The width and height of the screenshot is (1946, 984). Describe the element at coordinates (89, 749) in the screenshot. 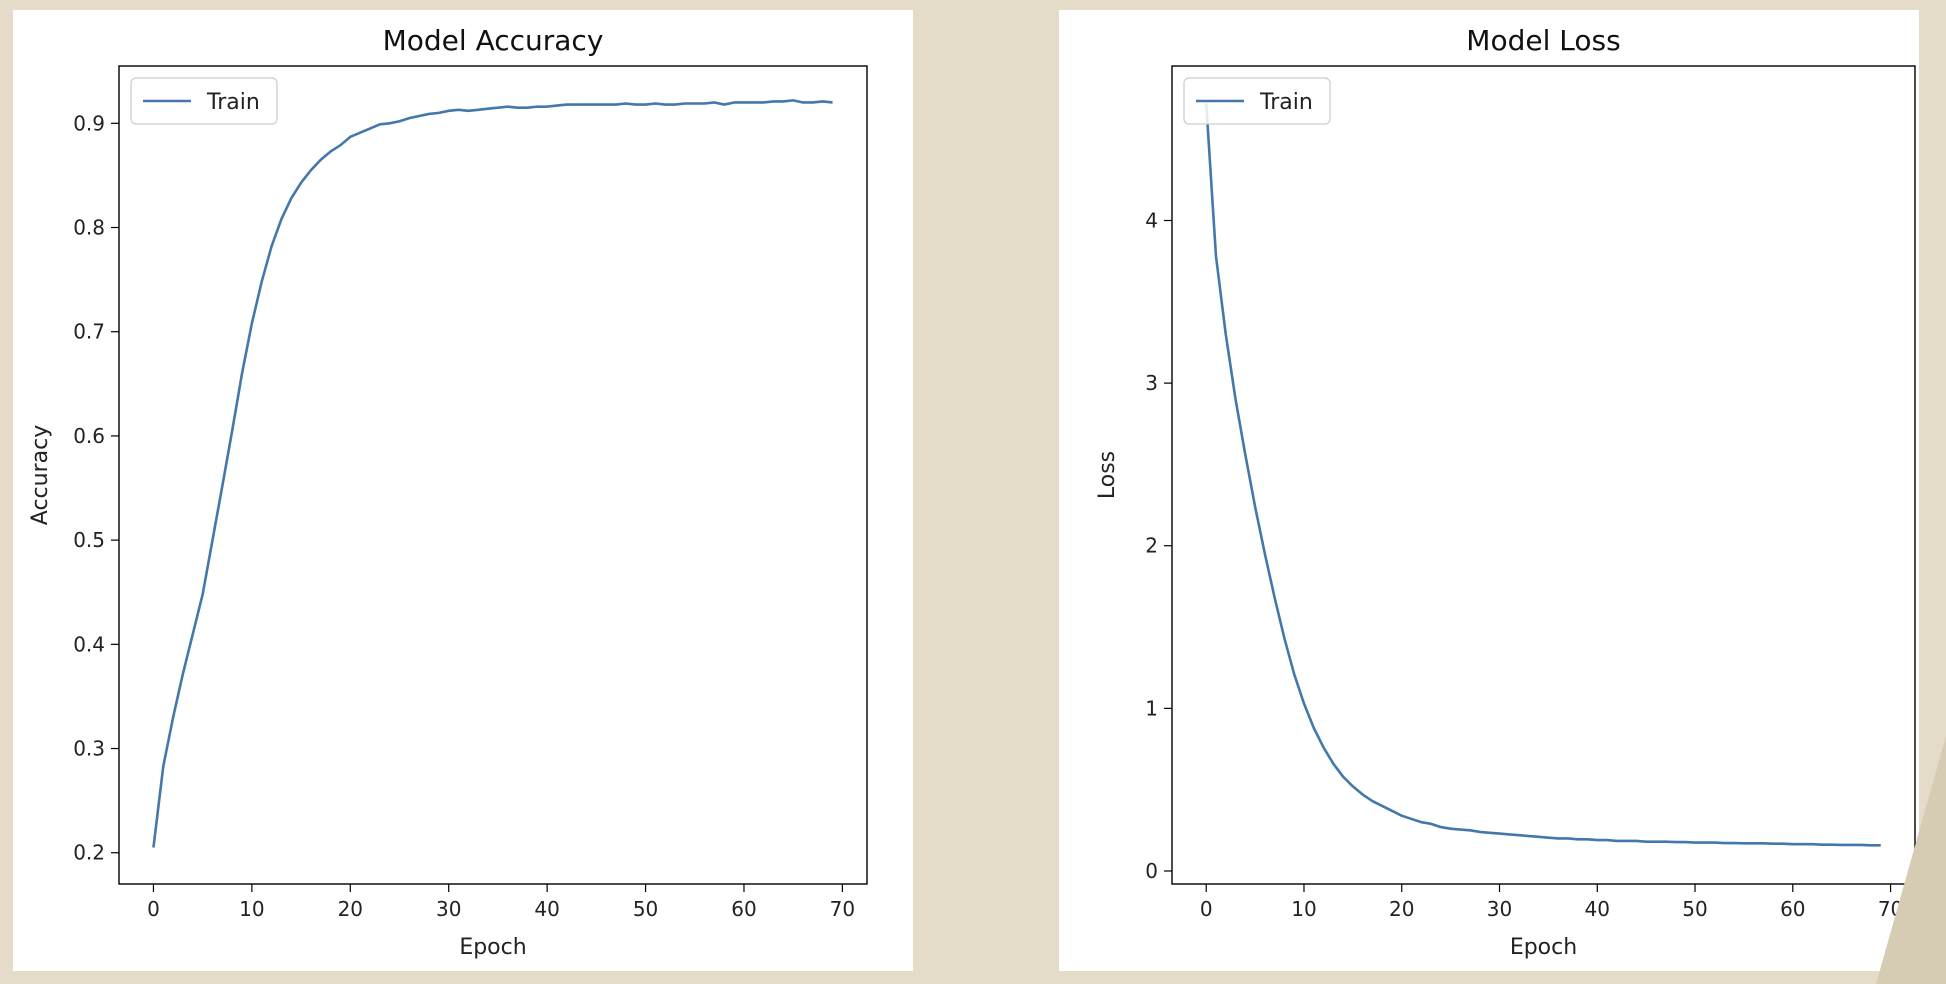

I see `y-tick-label: 0.3` at that location.